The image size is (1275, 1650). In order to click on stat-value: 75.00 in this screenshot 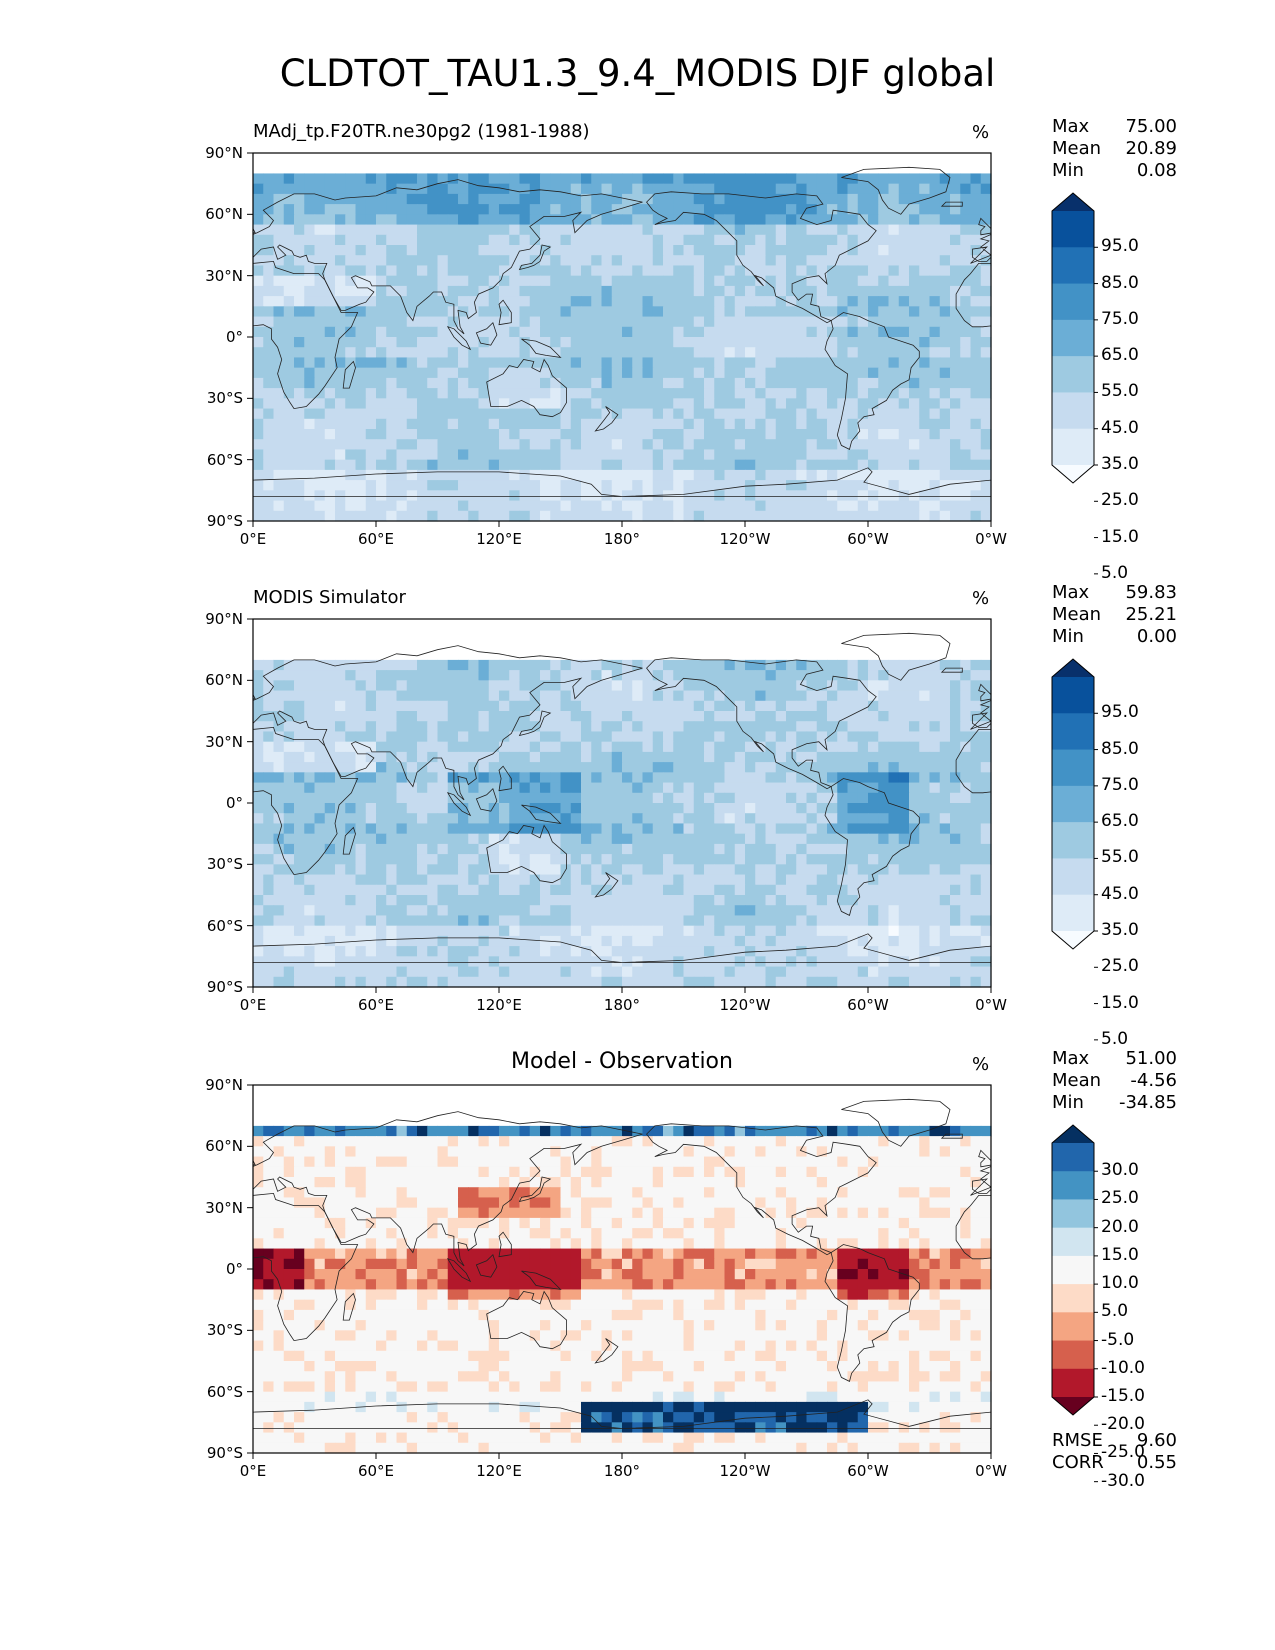, I will do `click(1151, 126)`.